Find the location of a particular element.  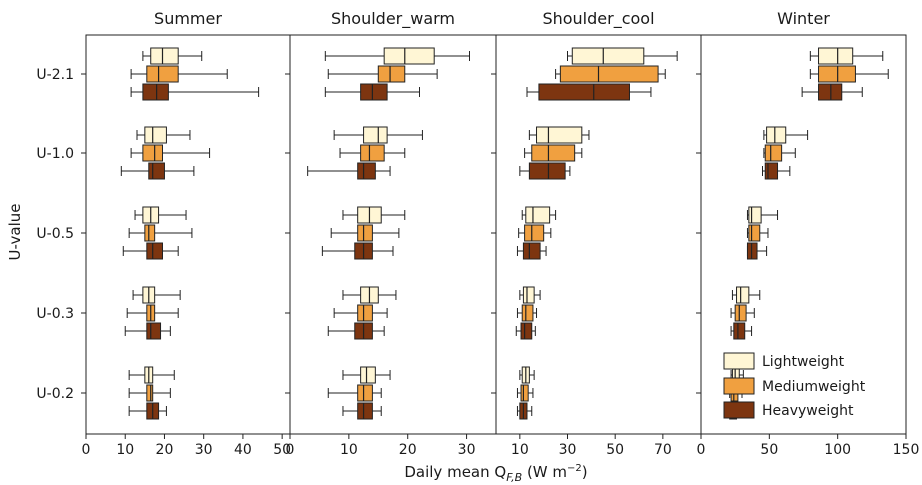

x-tick-label: 150 is located at coordinates (906, 450).